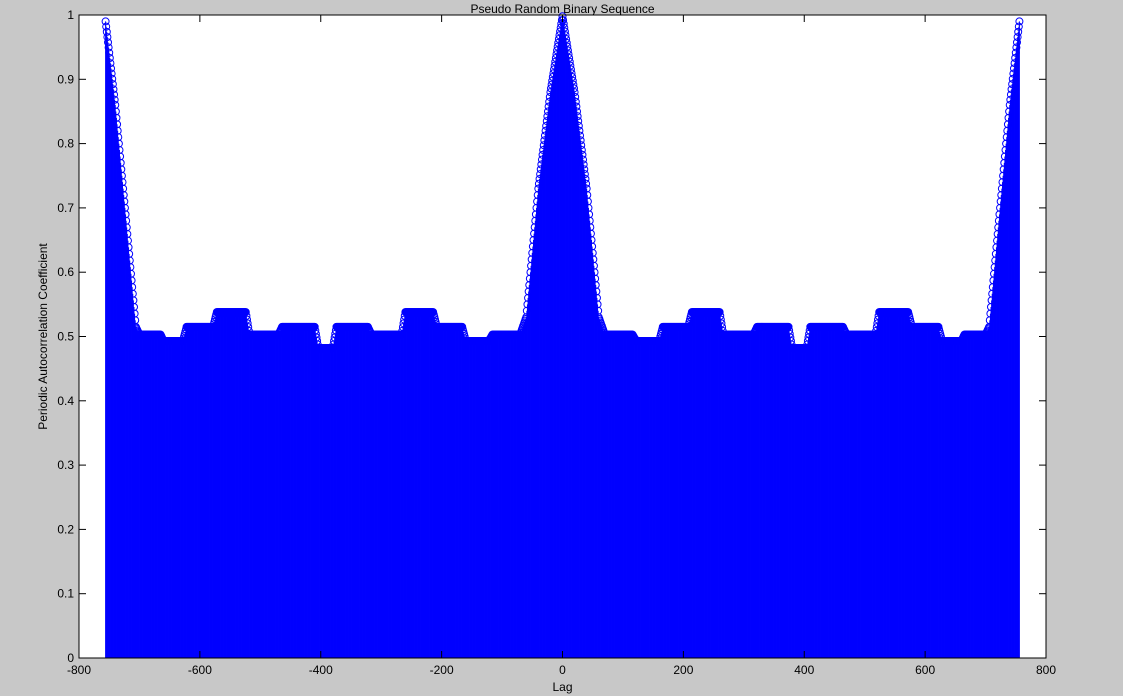  Describe the element at coordinates (70, 15) in the screenshot. I see `y-tick-label: 1` at that location.